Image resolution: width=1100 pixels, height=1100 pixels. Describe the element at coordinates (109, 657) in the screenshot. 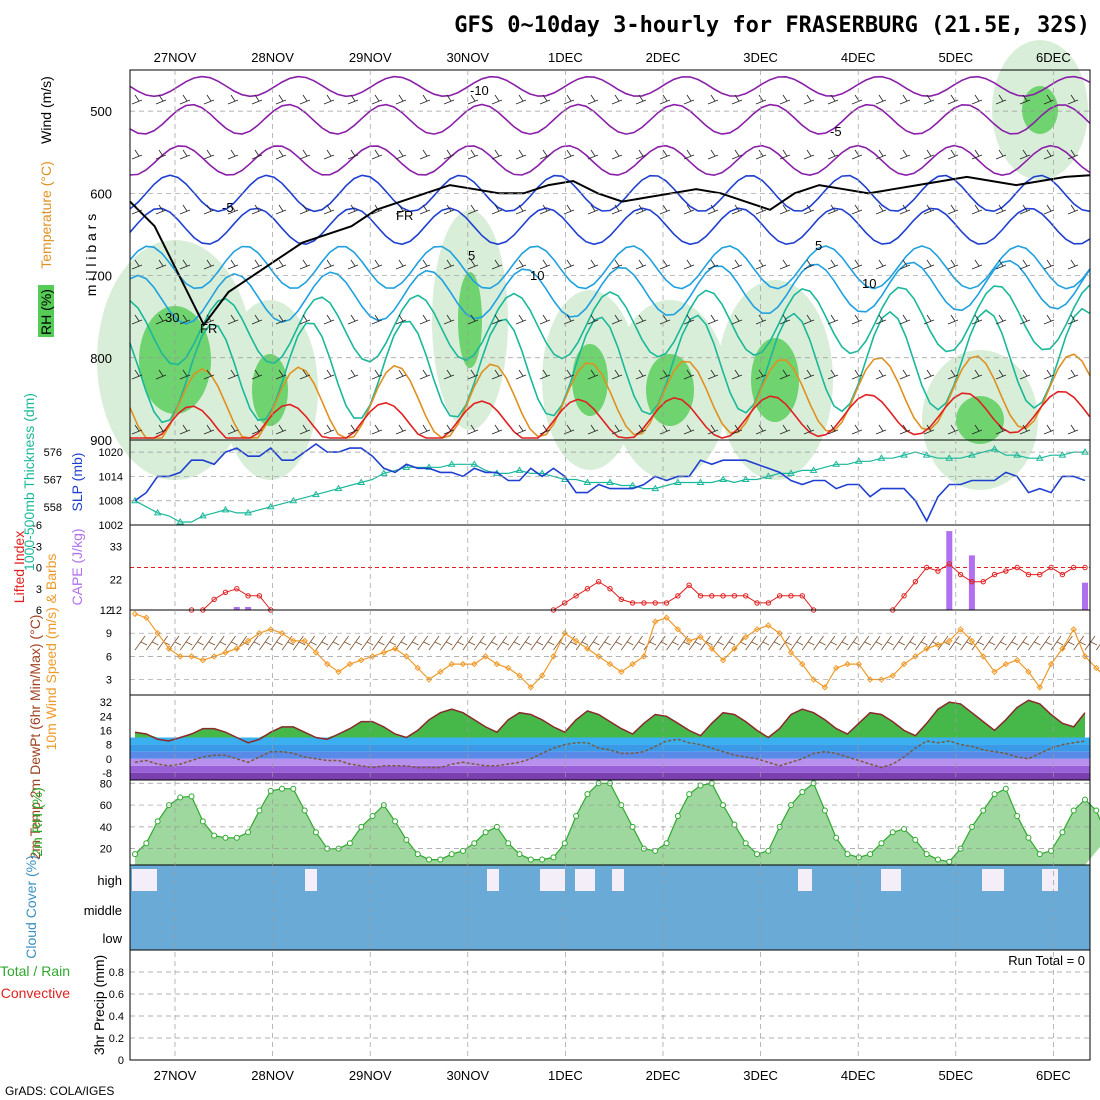

I see `wind-tick-label: 6` at that location.